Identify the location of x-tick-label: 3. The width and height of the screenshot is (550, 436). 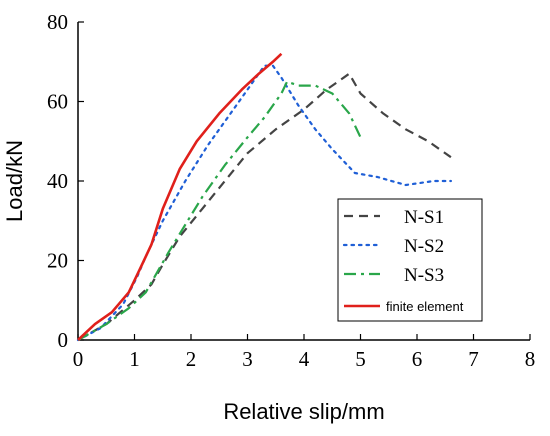
(247, 359).